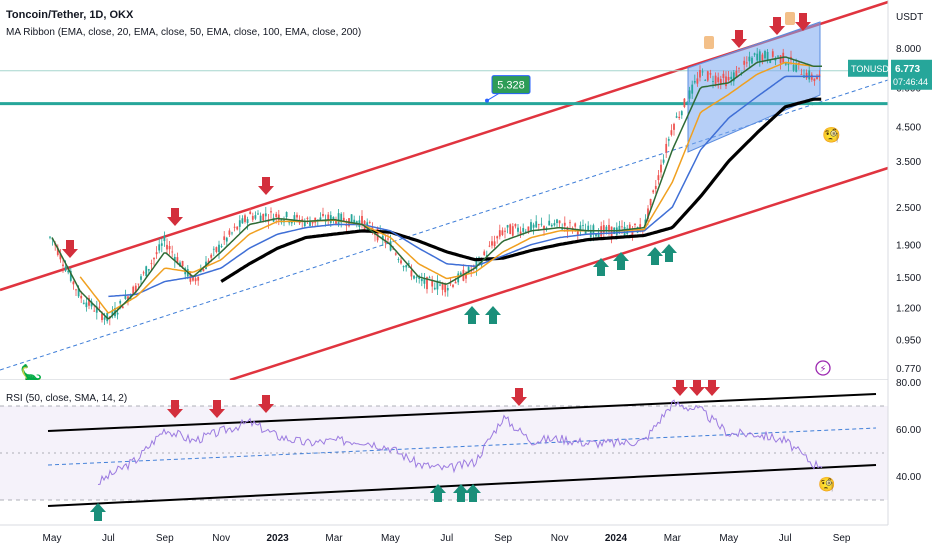 The image size is (932, 550). What do you see at coordinates (221, 538) in the screenshot?
I see `time-tick-label: Nov` at bounding box center [221, 538].